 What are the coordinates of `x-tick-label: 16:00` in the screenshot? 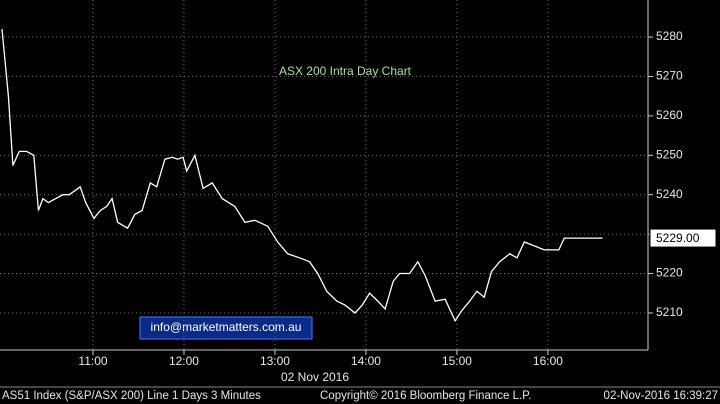 It's located at (548, 361).